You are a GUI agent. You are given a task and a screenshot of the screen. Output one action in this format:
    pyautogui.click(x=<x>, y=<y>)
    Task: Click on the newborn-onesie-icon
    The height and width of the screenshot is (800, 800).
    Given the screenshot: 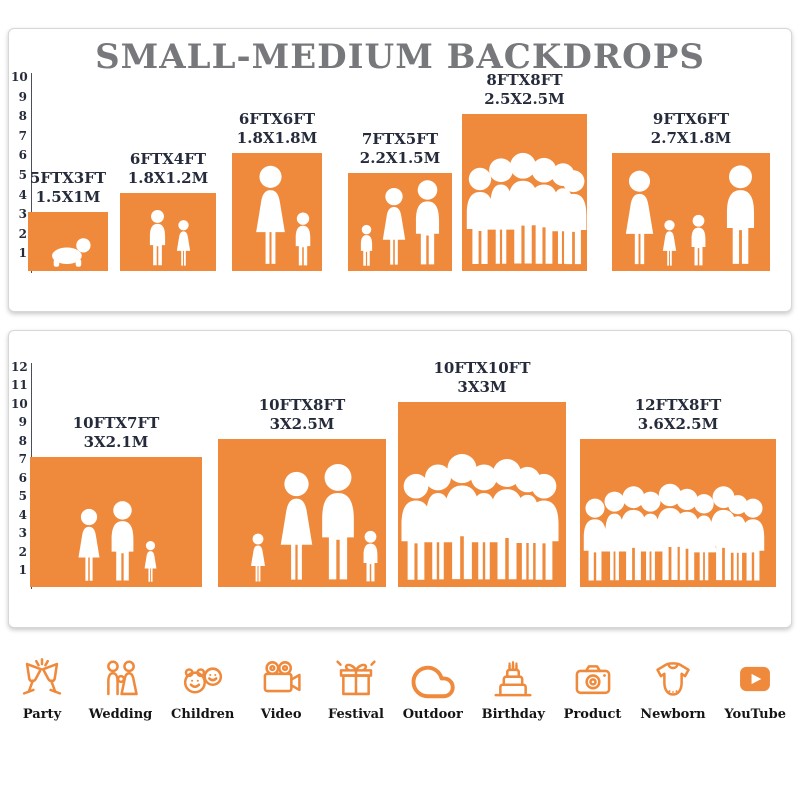 What is the action you would take?
    pyautogui.click(x=673, y=679)
    